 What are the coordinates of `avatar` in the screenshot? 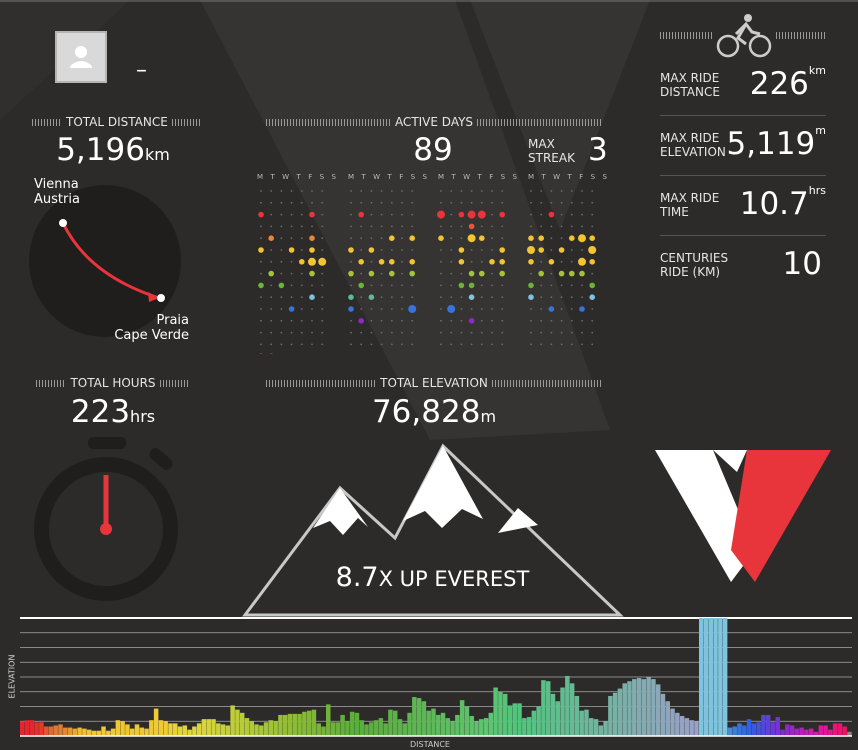 It's located at (81, 57).